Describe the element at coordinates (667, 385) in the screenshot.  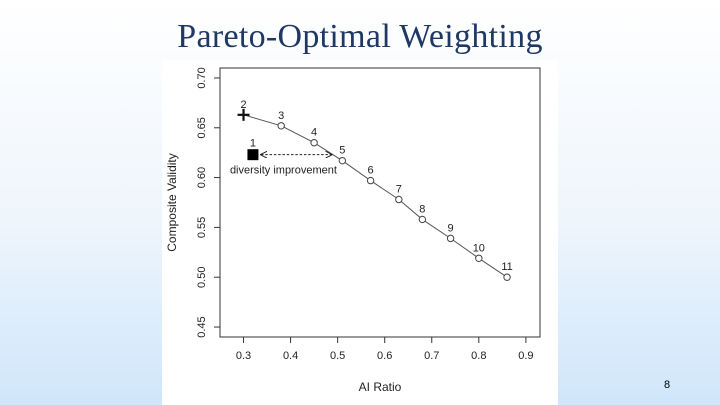
I see `page-number: 8` at that location.